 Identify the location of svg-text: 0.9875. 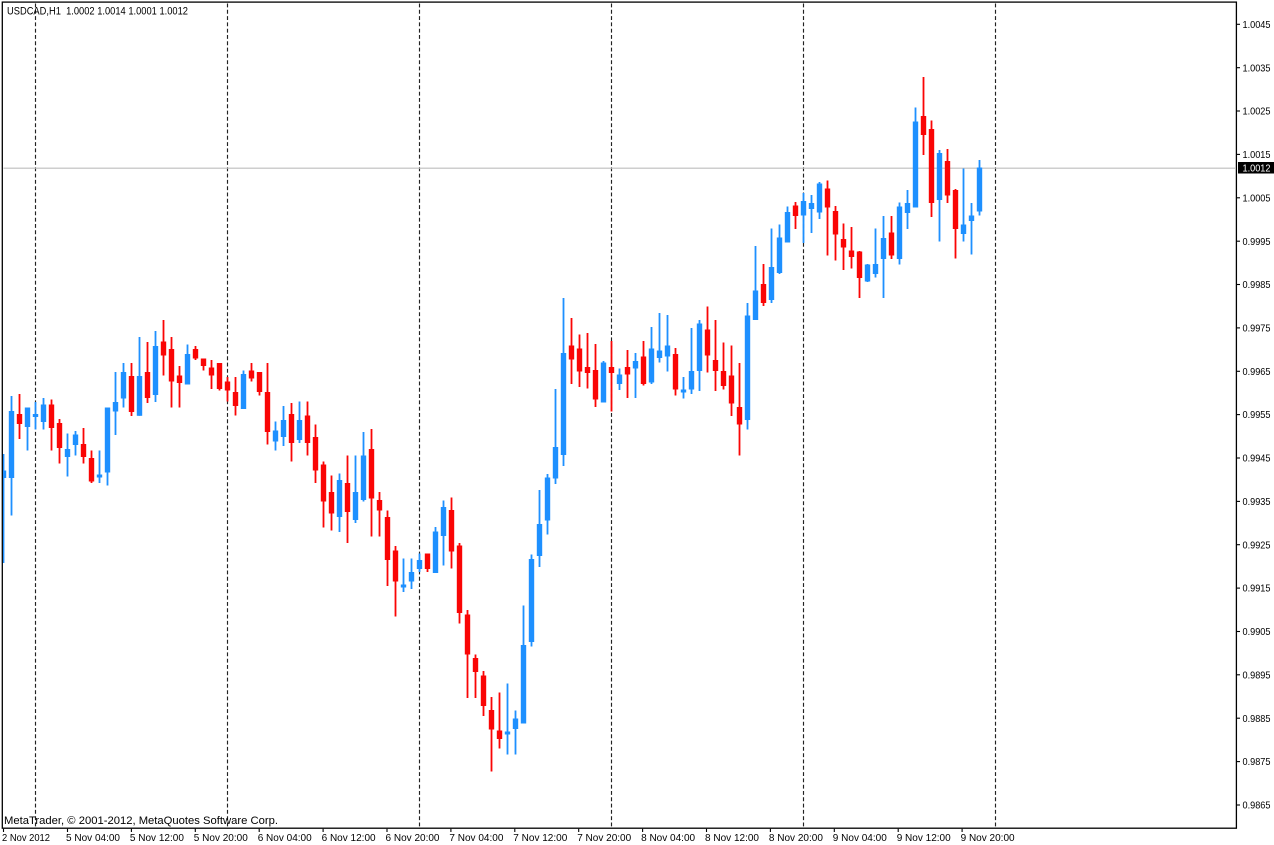
(1257, 762).